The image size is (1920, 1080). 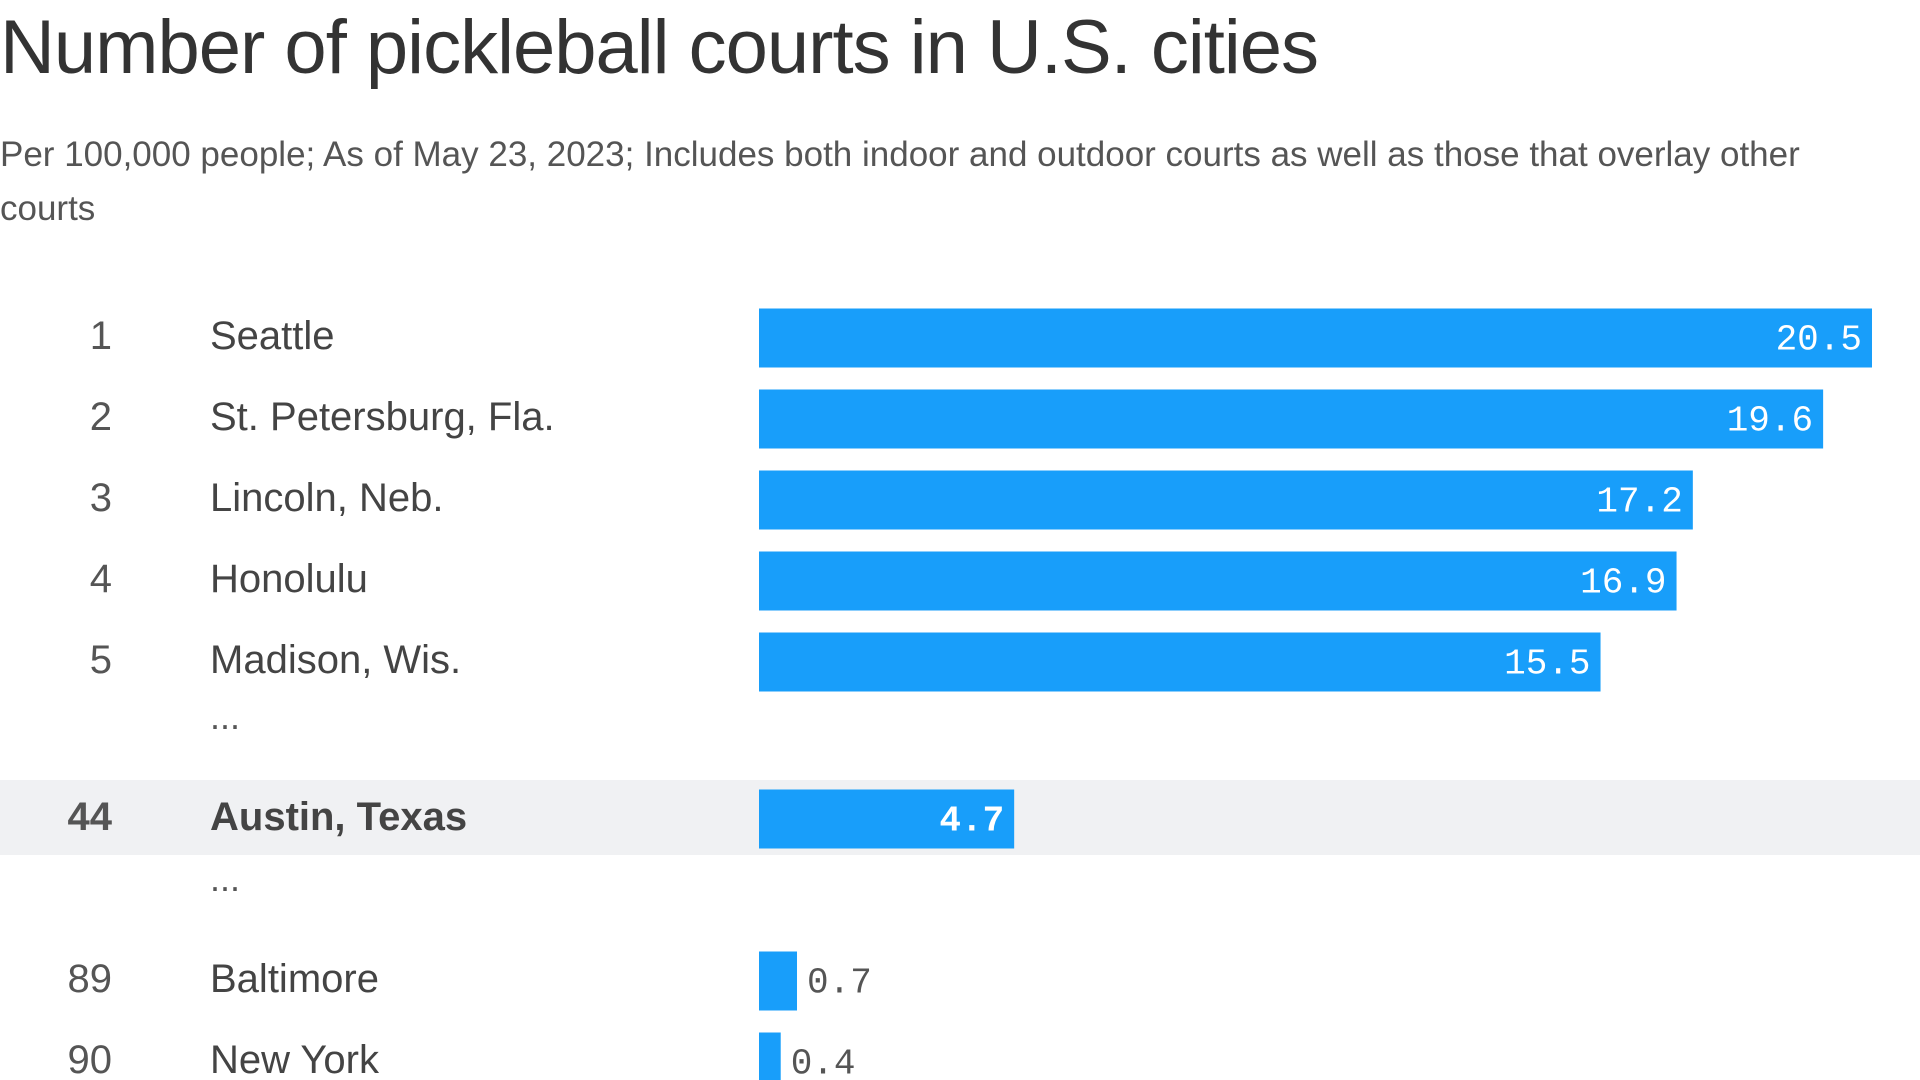 I want to click on rank-label: 2, so click(x=101, y=417).